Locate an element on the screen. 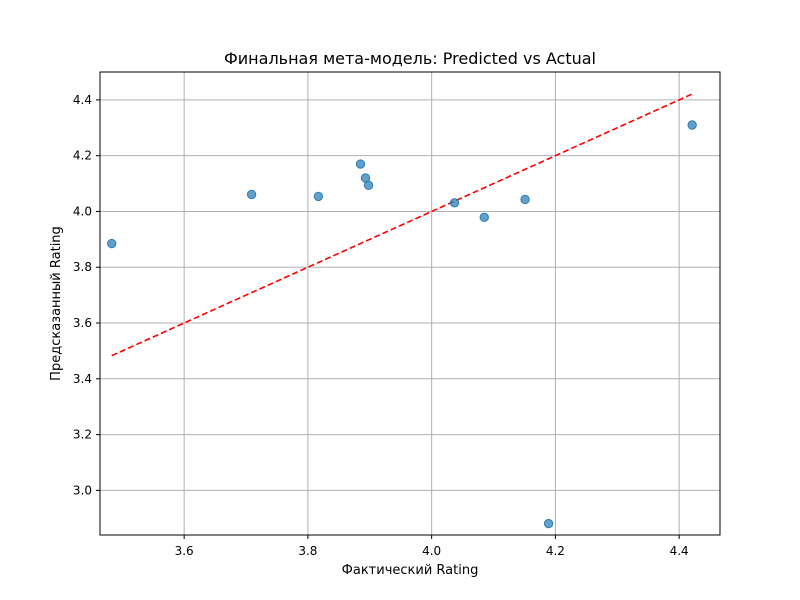 Image resolution: width=800 pixels, height=600 pixels. x-axis-ticks: 3.6 3.8 4.0 4.2 4.4 is located at coordinates (432, 546).